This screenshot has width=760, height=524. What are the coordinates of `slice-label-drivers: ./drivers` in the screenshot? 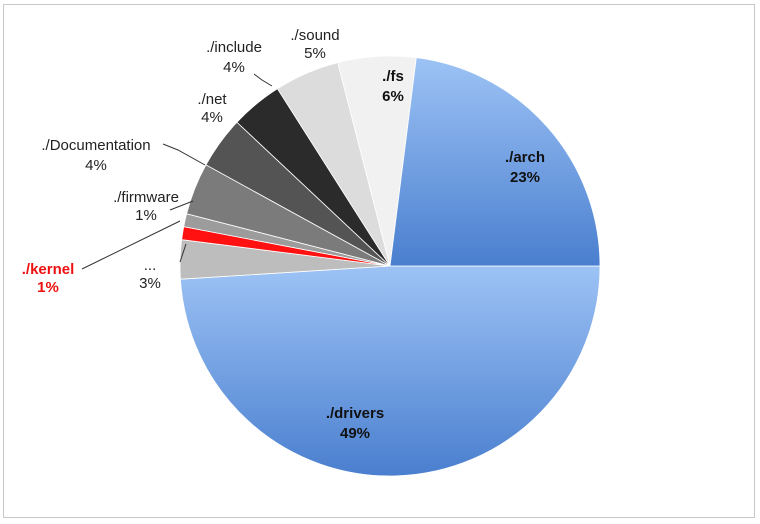 It's located at (355, 413).